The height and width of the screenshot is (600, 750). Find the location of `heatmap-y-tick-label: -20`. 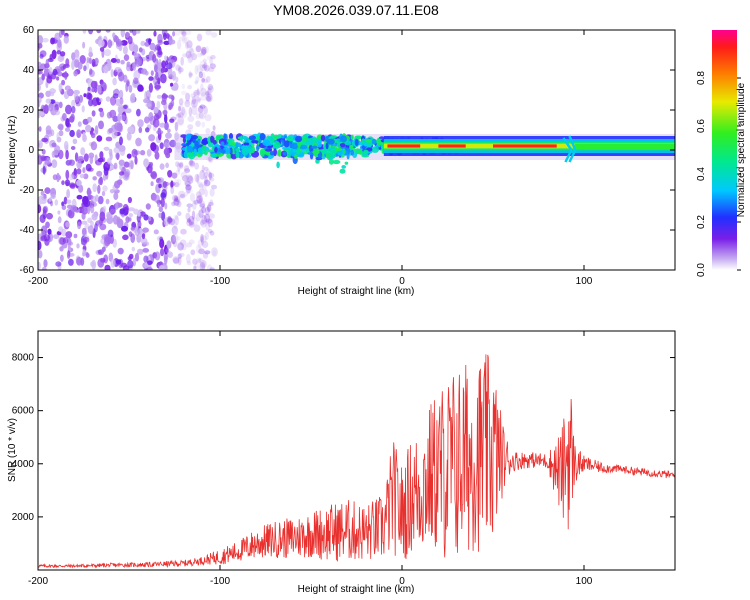

heatmap-y-tick-label: -20 is located at coordinates (27, 190).